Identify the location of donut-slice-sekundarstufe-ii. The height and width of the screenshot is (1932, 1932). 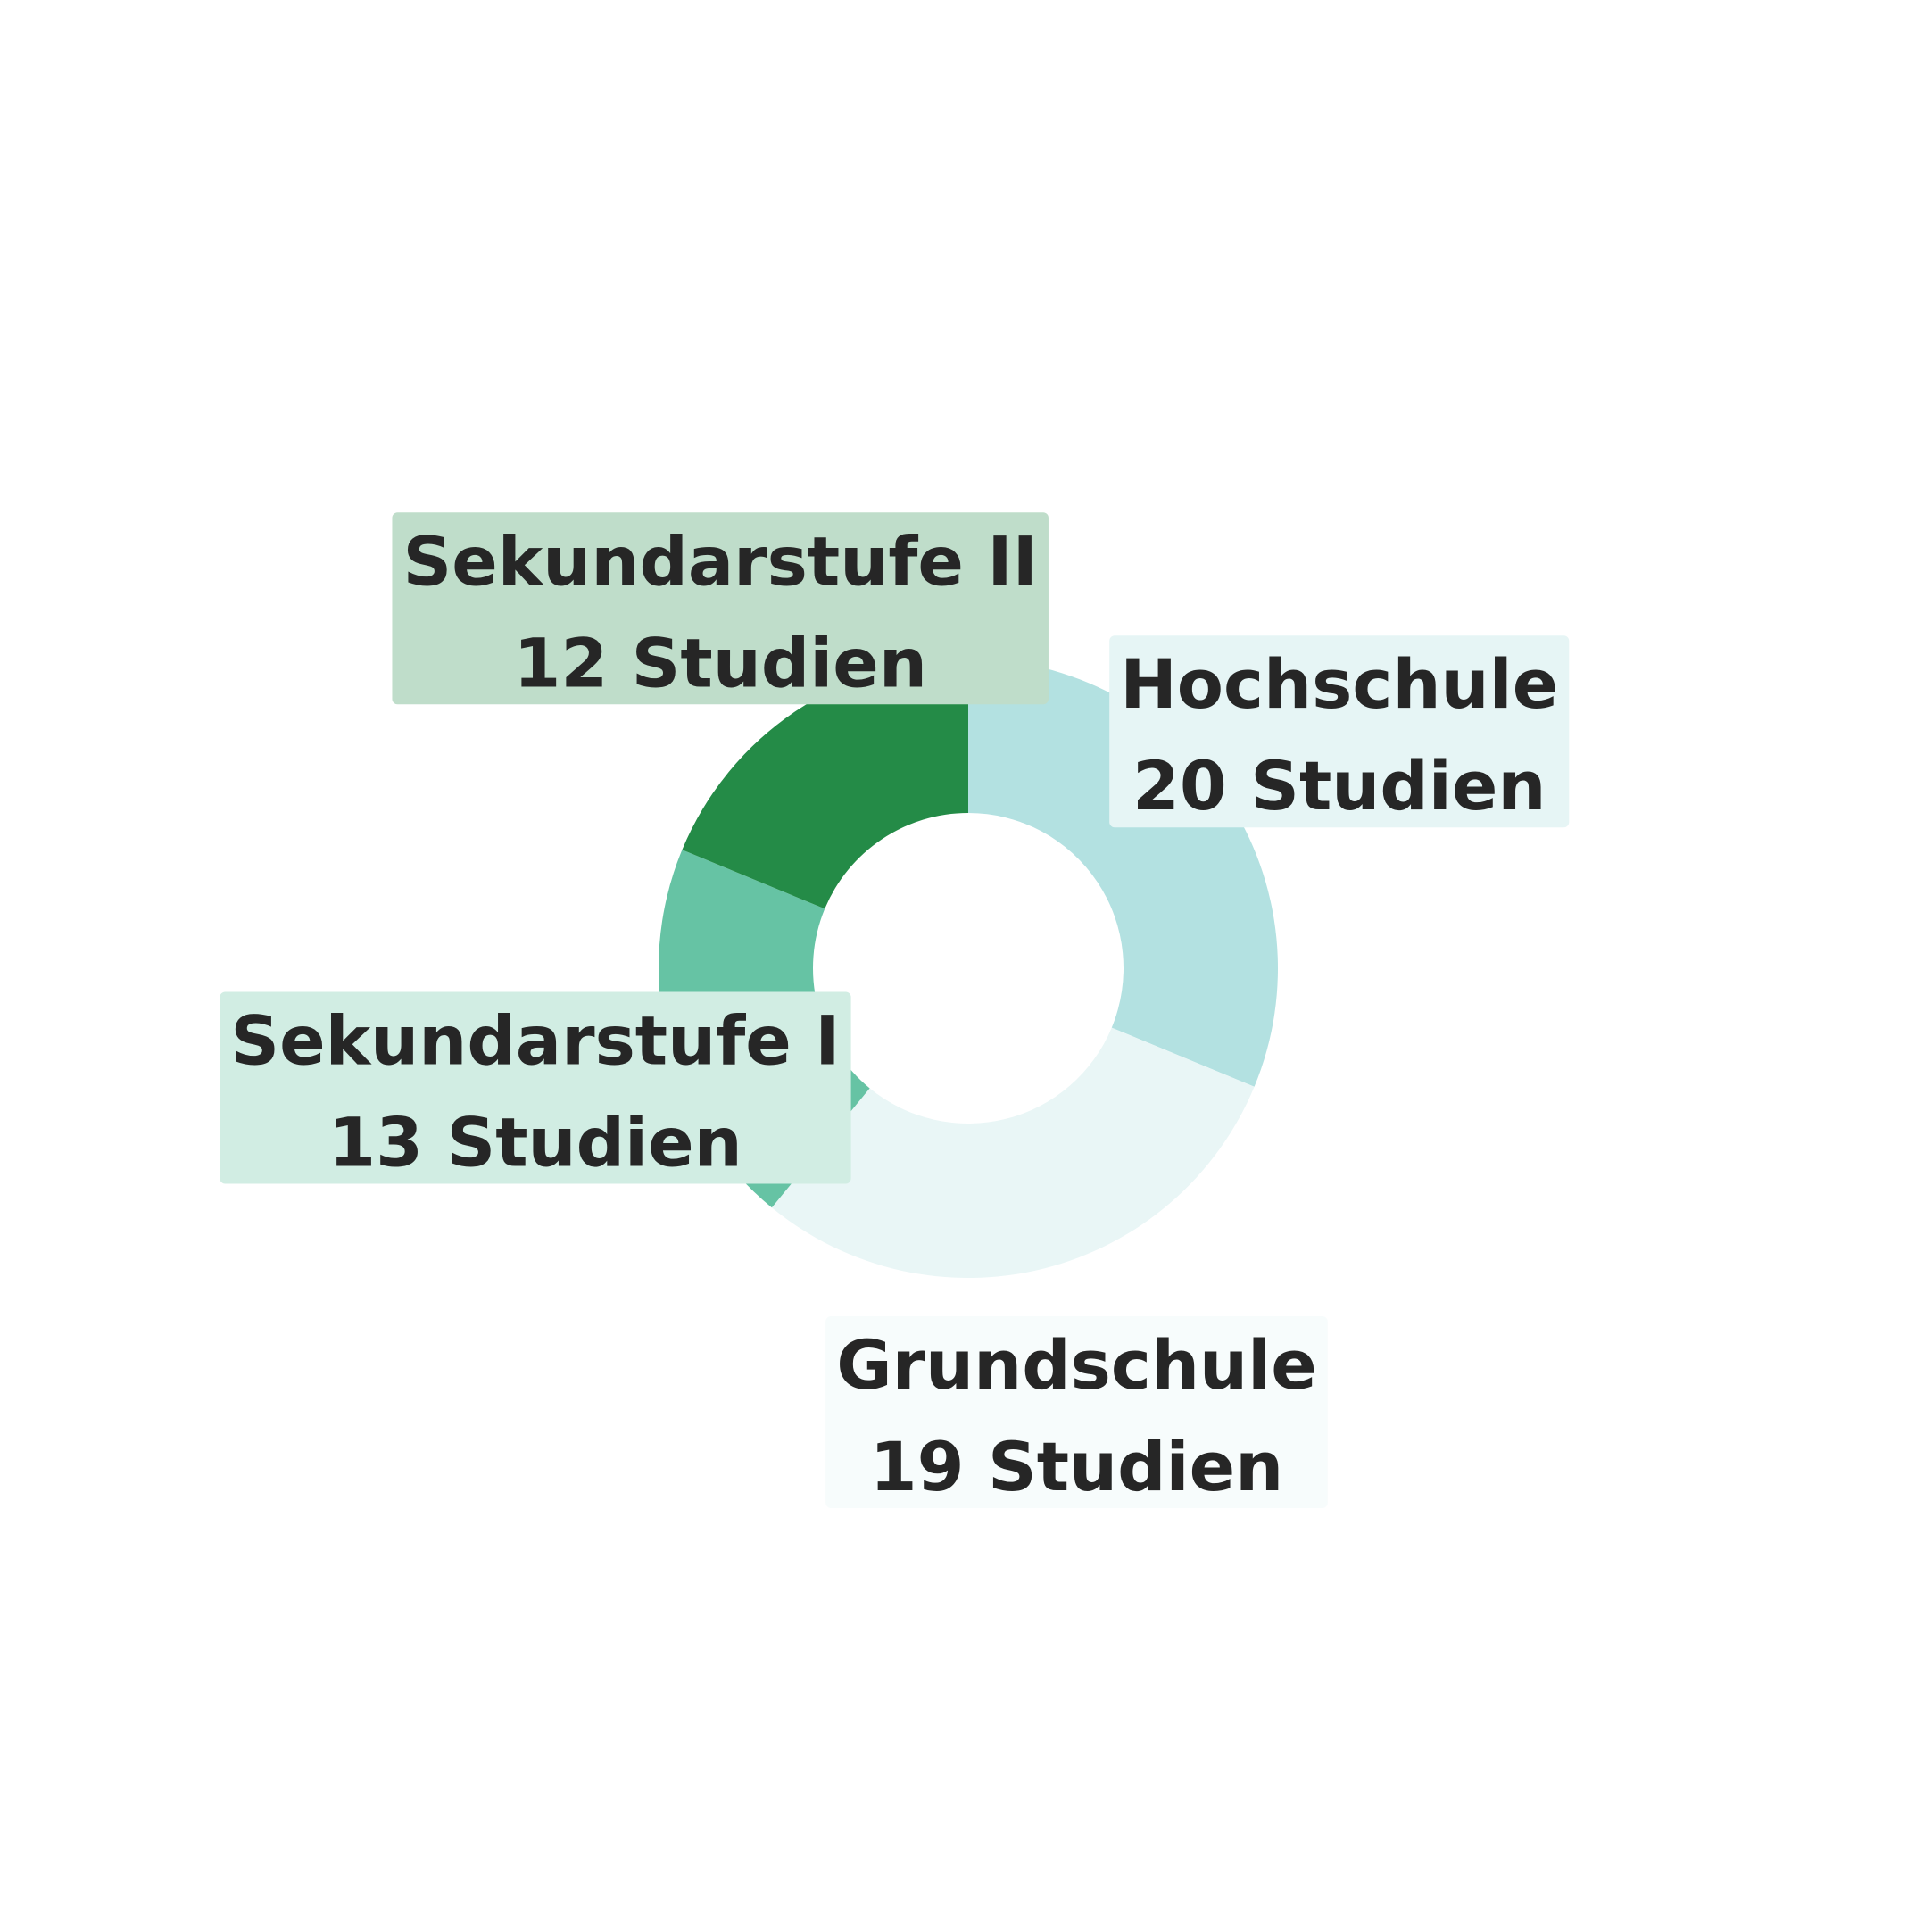
(825, 784).